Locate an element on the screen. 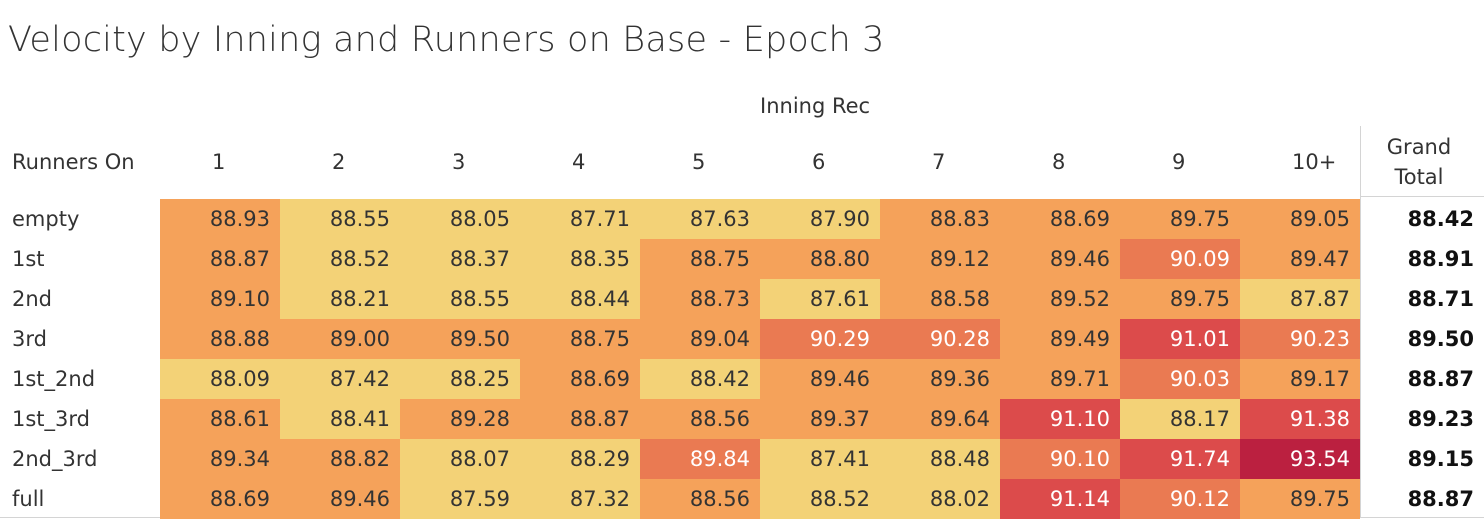 Image resolution: width=1484 pixels, height=520 pixels. heatmap-cell: 90.28 is located at coordinates (940, 339).